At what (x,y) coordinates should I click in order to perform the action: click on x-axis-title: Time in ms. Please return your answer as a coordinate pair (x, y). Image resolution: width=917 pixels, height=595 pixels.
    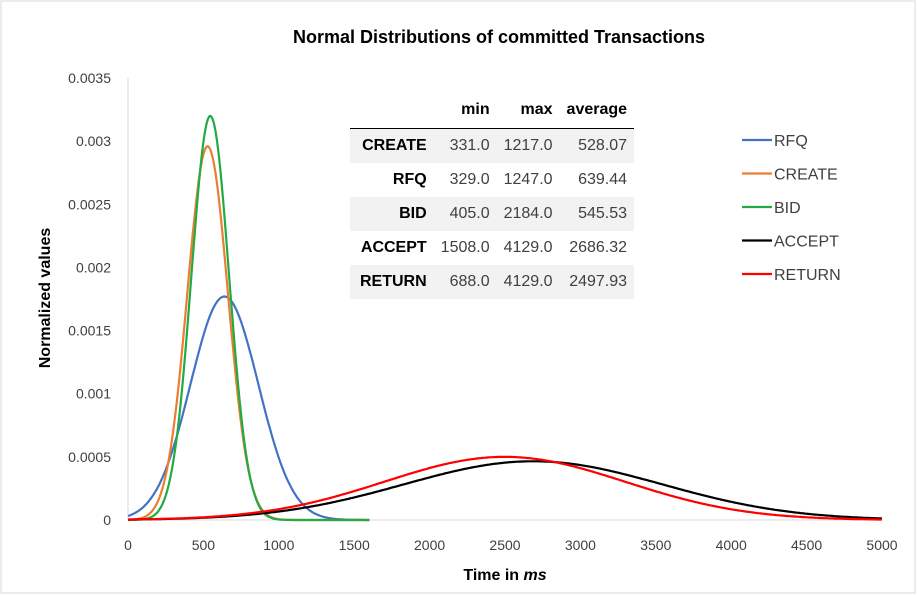
    Looking at the image, I should click on (504, 575).